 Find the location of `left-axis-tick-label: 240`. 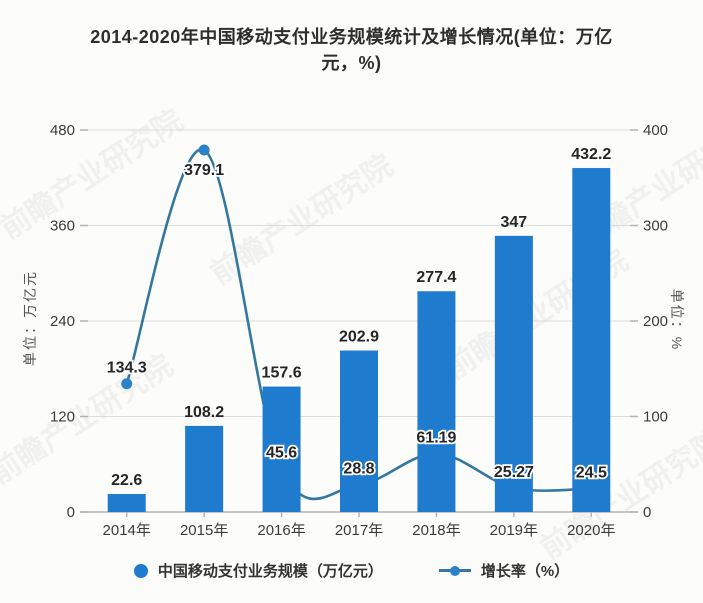

left-axis-tick-label: 240 is located at coordinates (62, 321).